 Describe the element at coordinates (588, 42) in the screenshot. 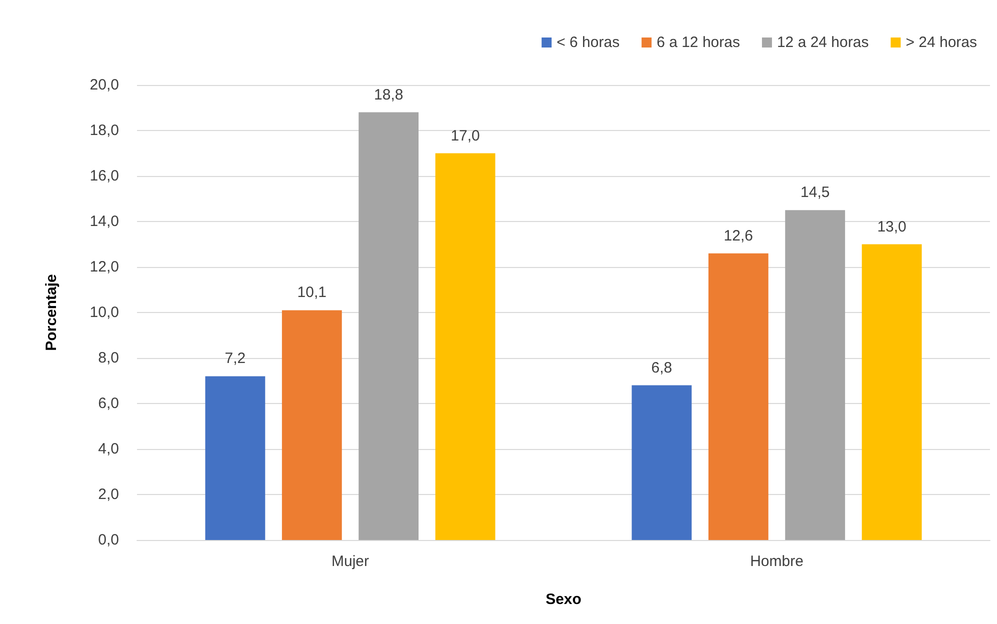

I see `legend-label: < 6 horas` at that location.